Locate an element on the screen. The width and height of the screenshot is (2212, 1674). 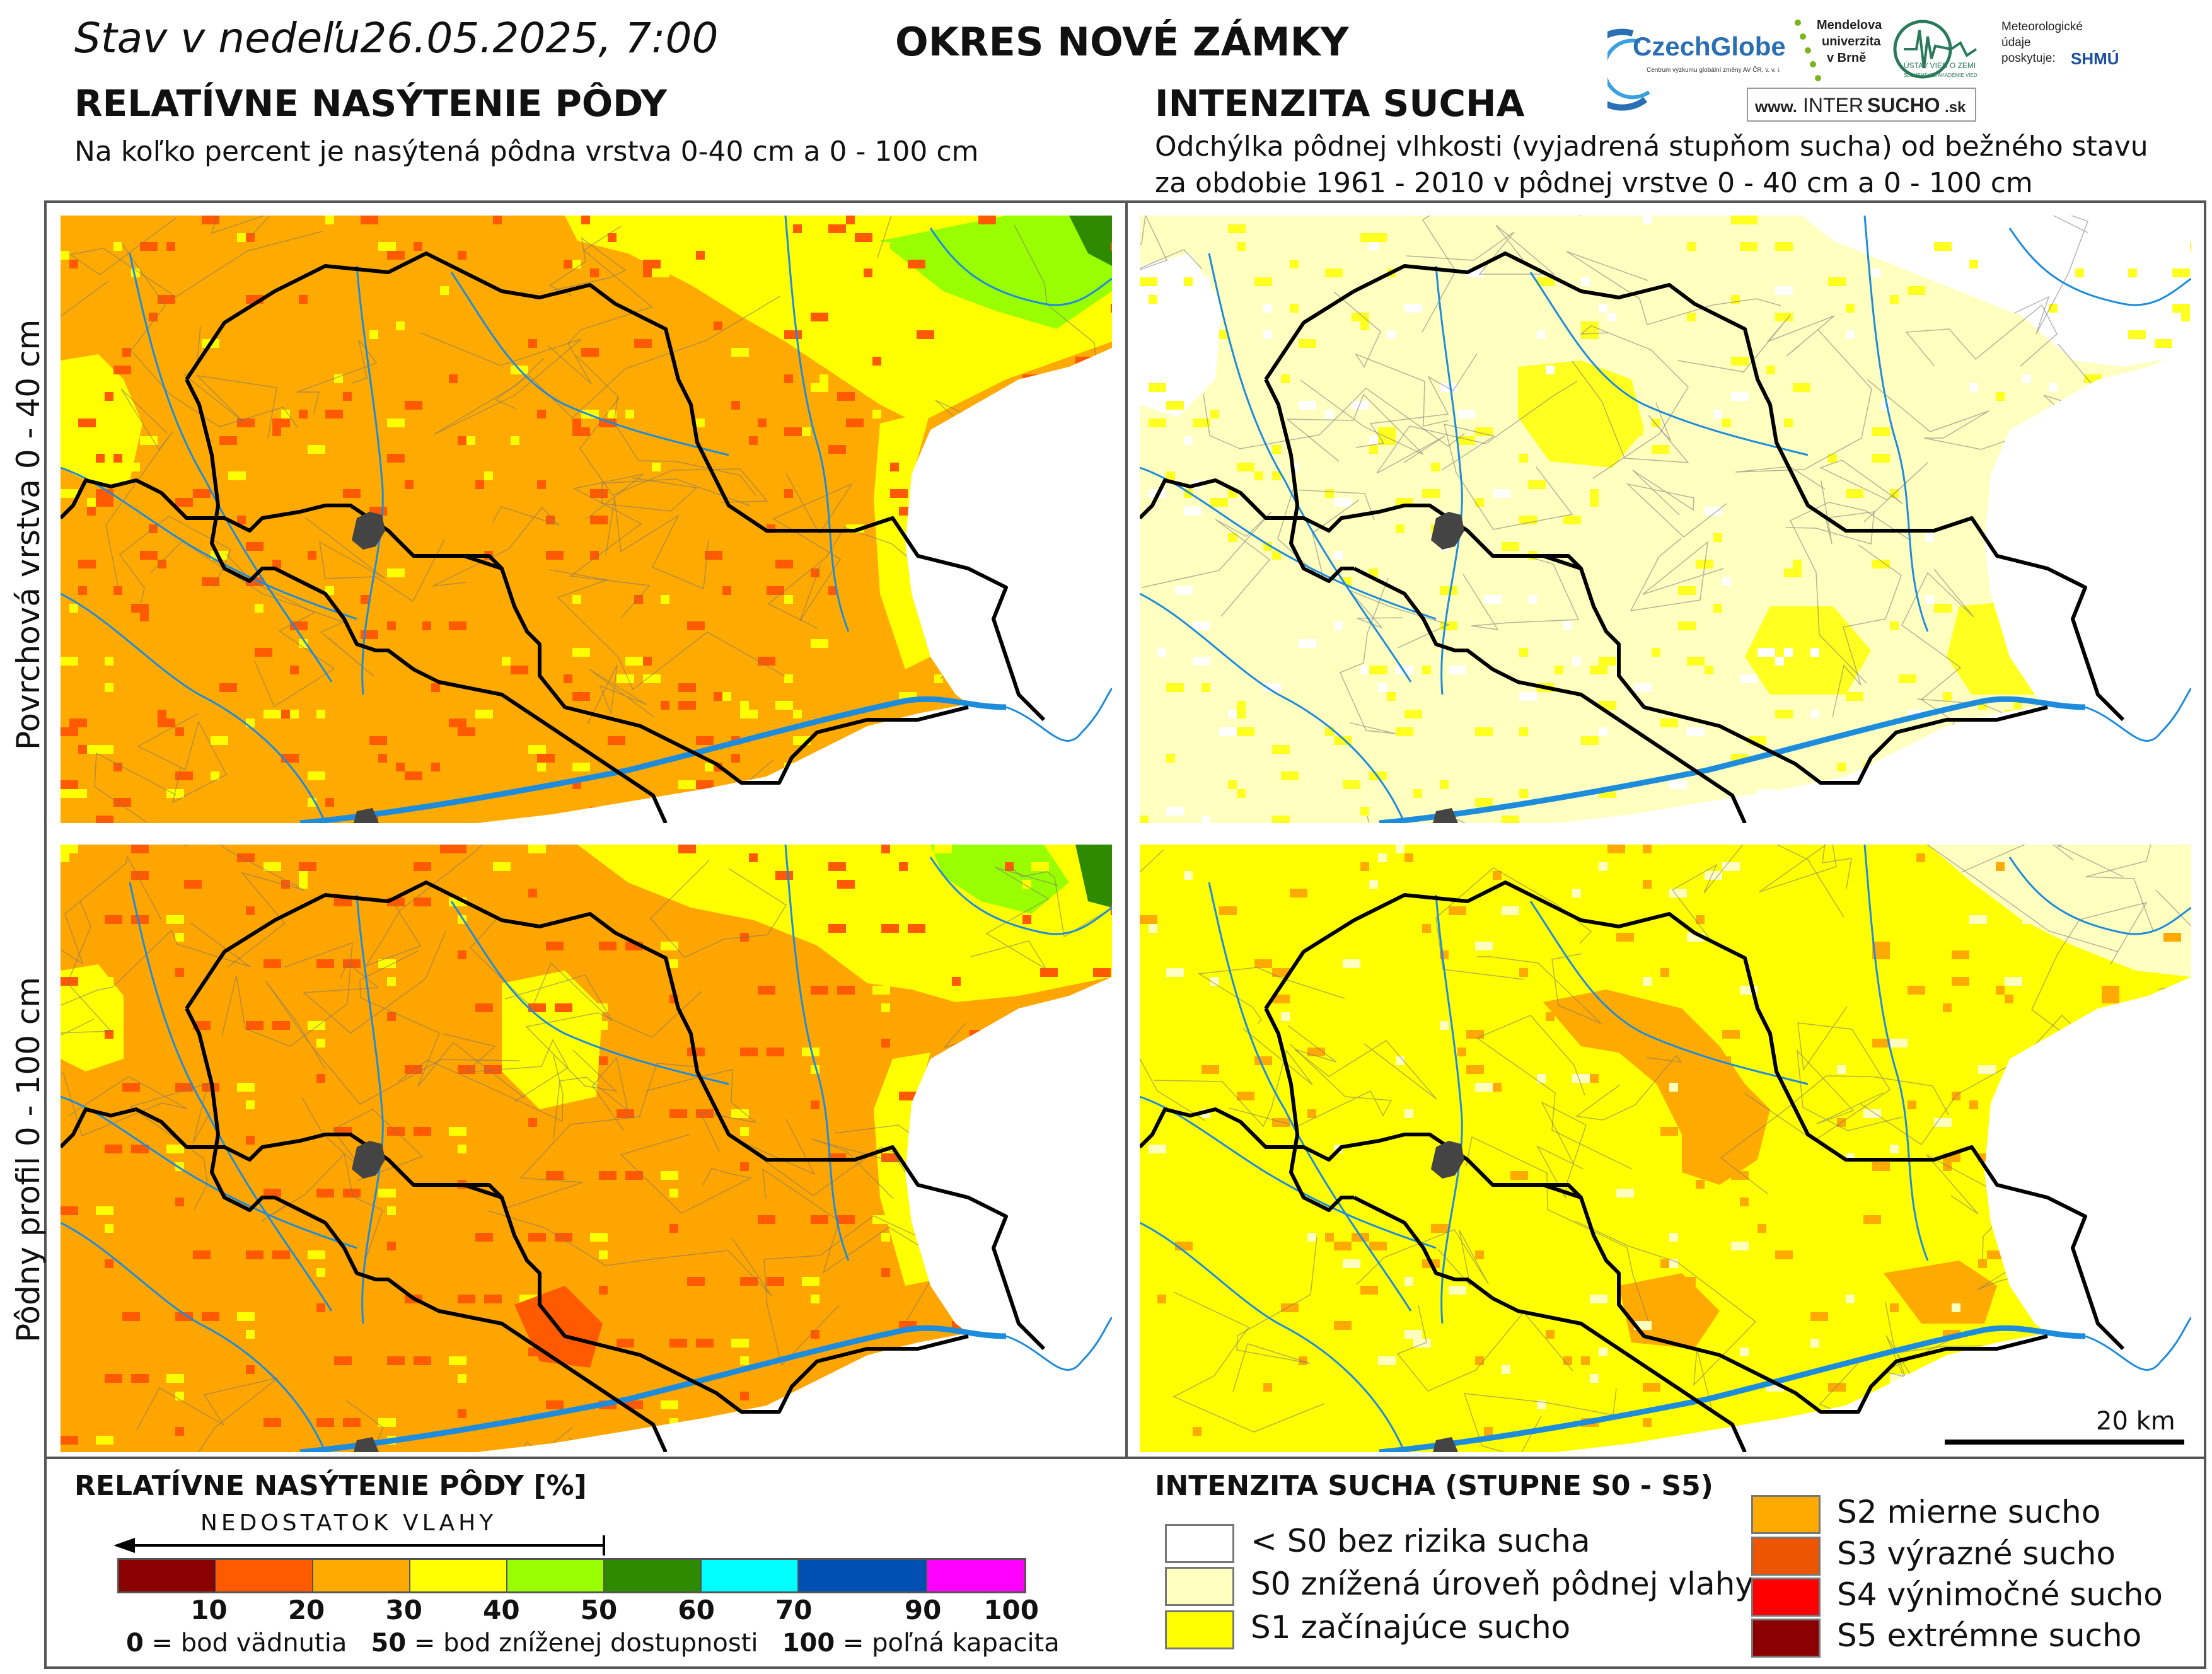
svg-text: SUCHO is located at coordinates (1903, 105).